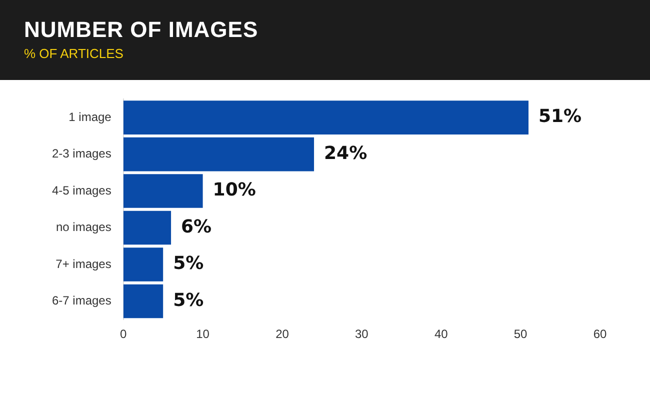  What do you see at coordinates (283, 334) in the screenshot?
I see `x-tick-label: 20` at bounding box center [283, 334].